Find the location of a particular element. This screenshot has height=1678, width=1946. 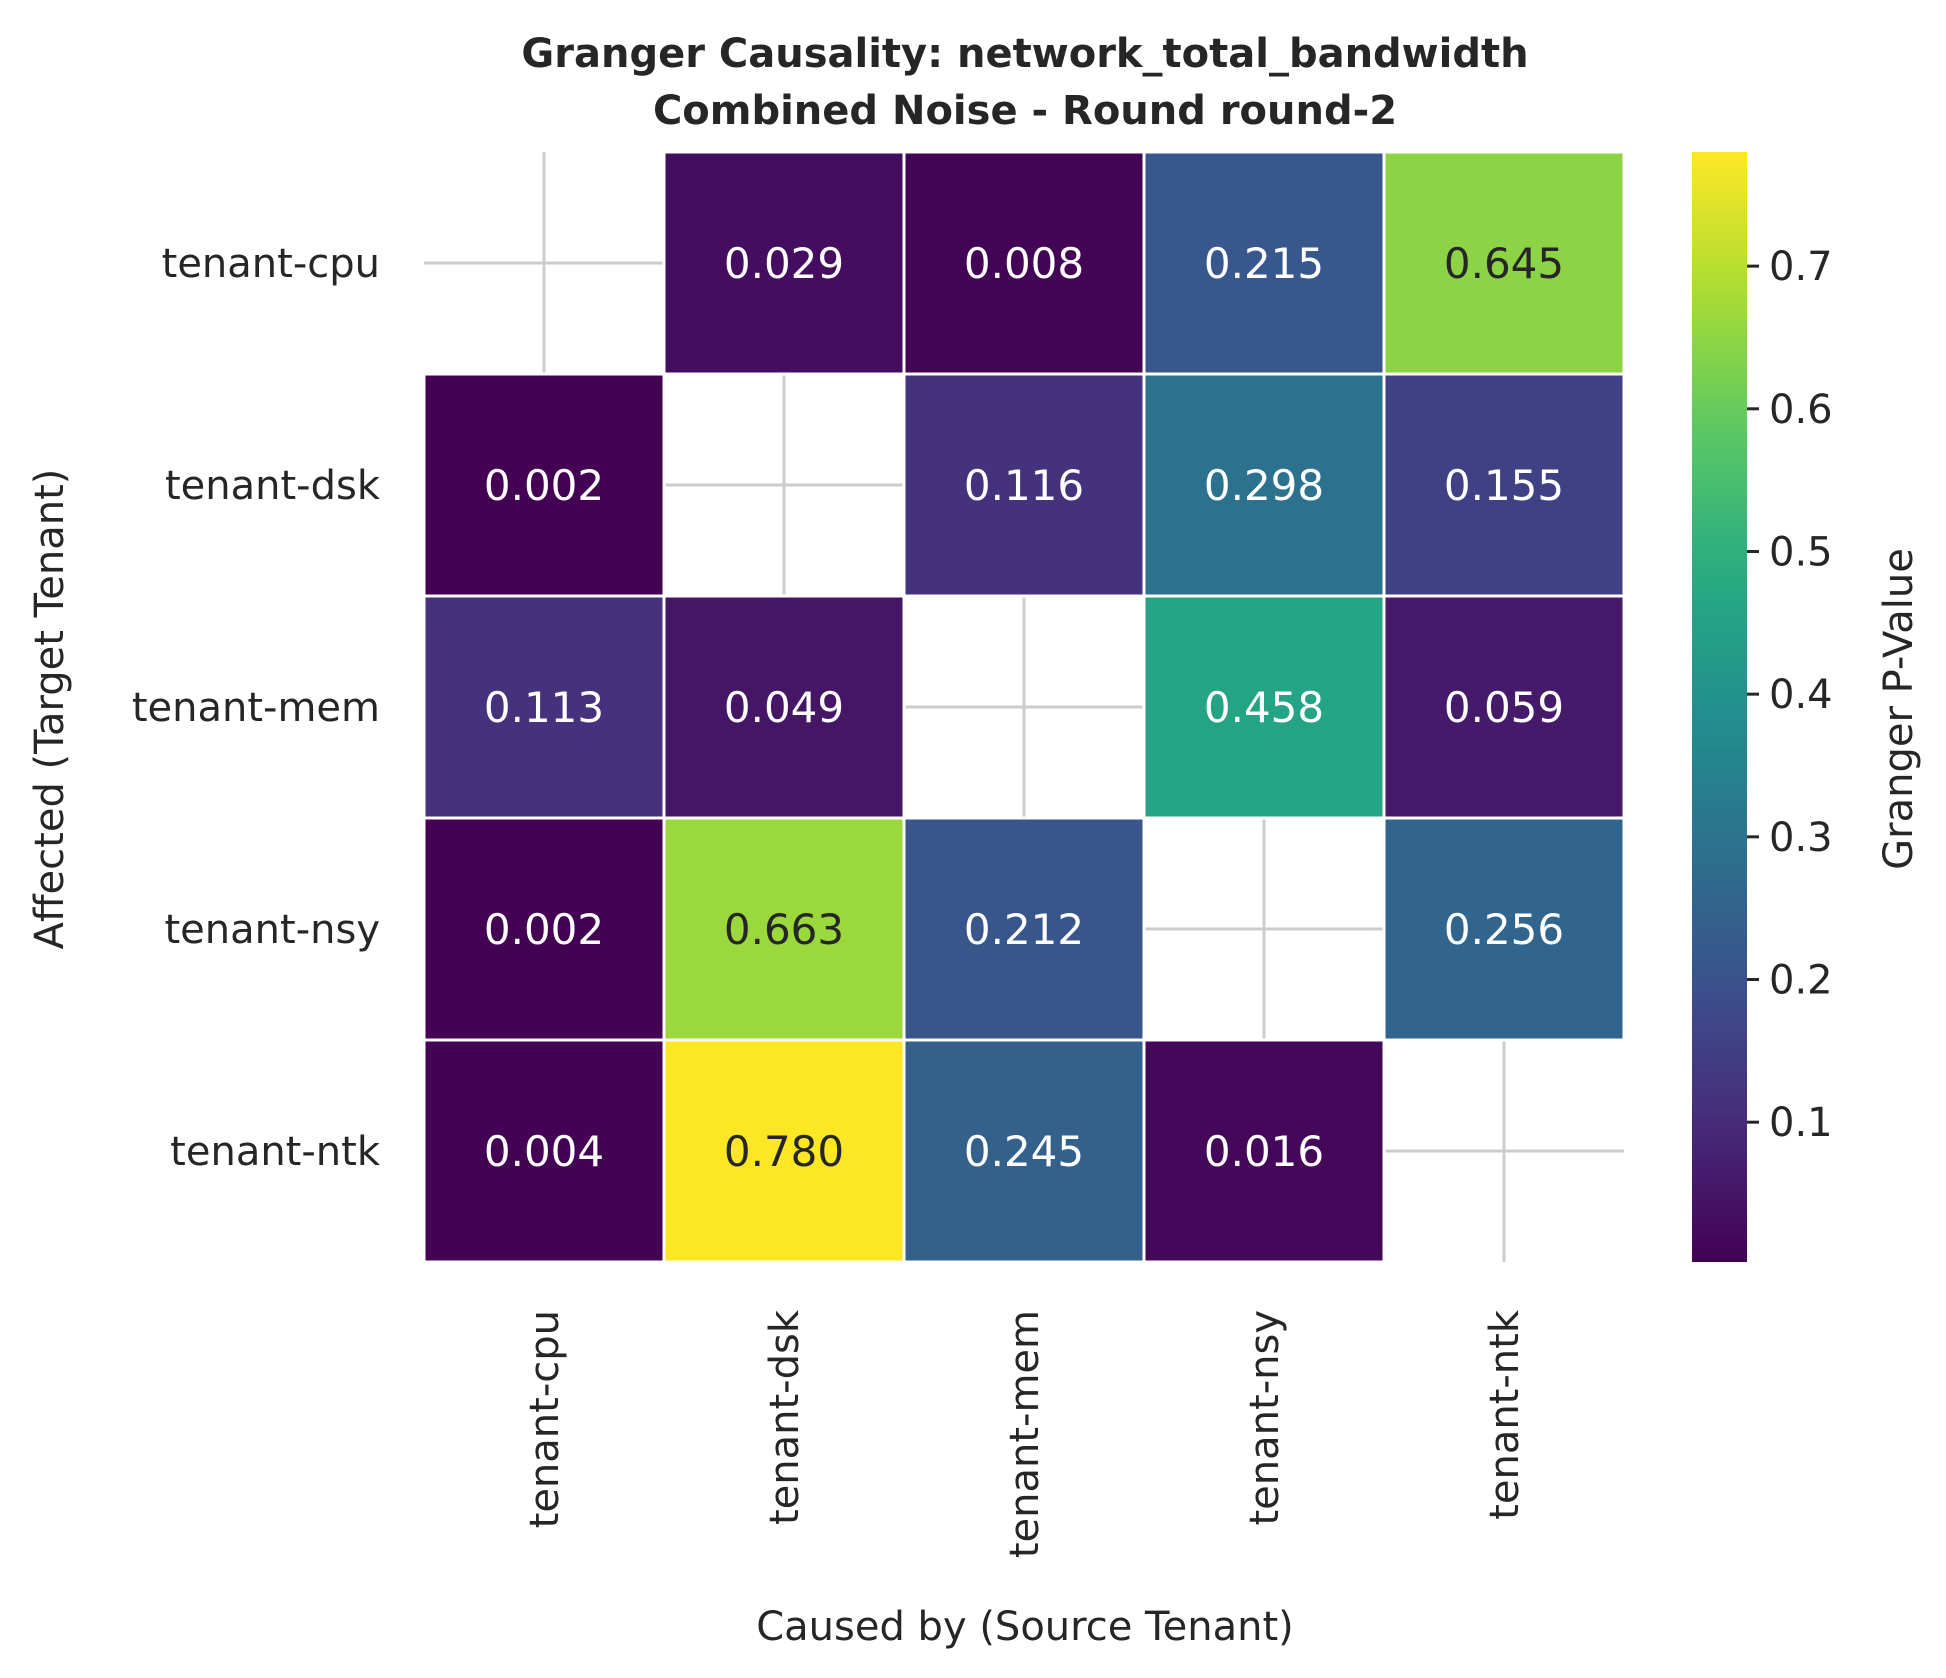

cell-value-label: 0.155 is located at coordinates (1504, 485).